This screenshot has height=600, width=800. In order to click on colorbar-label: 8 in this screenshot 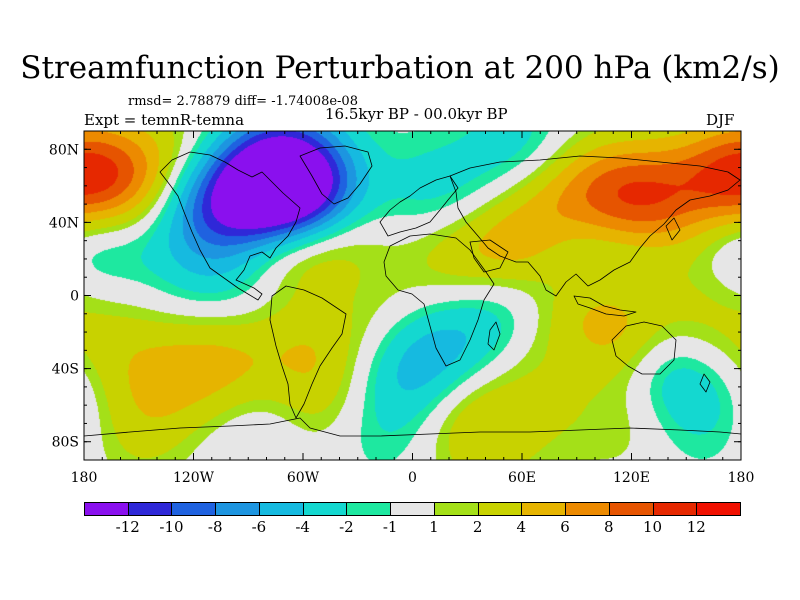, I will do `click(609, 527)`.